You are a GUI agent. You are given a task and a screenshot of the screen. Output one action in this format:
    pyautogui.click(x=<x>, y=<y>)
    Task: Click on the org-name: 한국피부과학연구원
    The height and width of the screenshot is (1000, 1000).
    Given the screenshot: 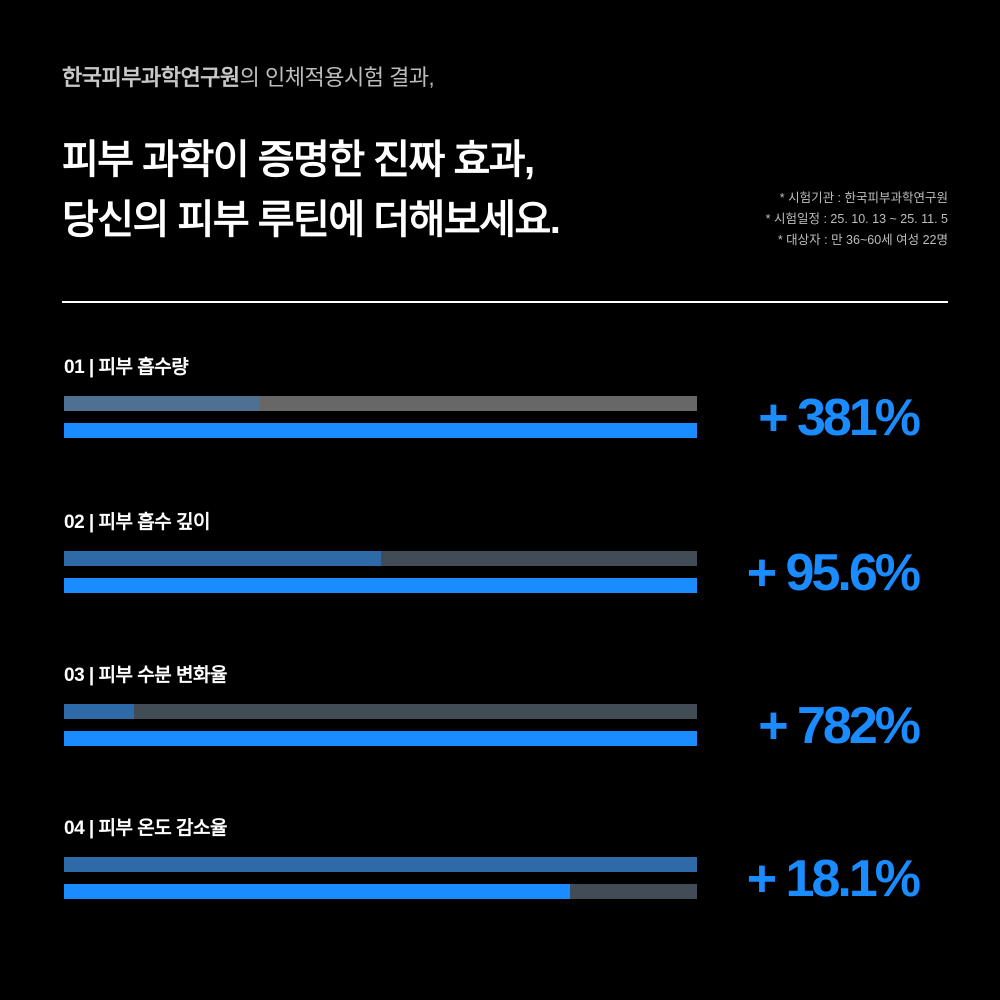 What is the action you would take?
    pyautogui.click(x=151, y=77)
    